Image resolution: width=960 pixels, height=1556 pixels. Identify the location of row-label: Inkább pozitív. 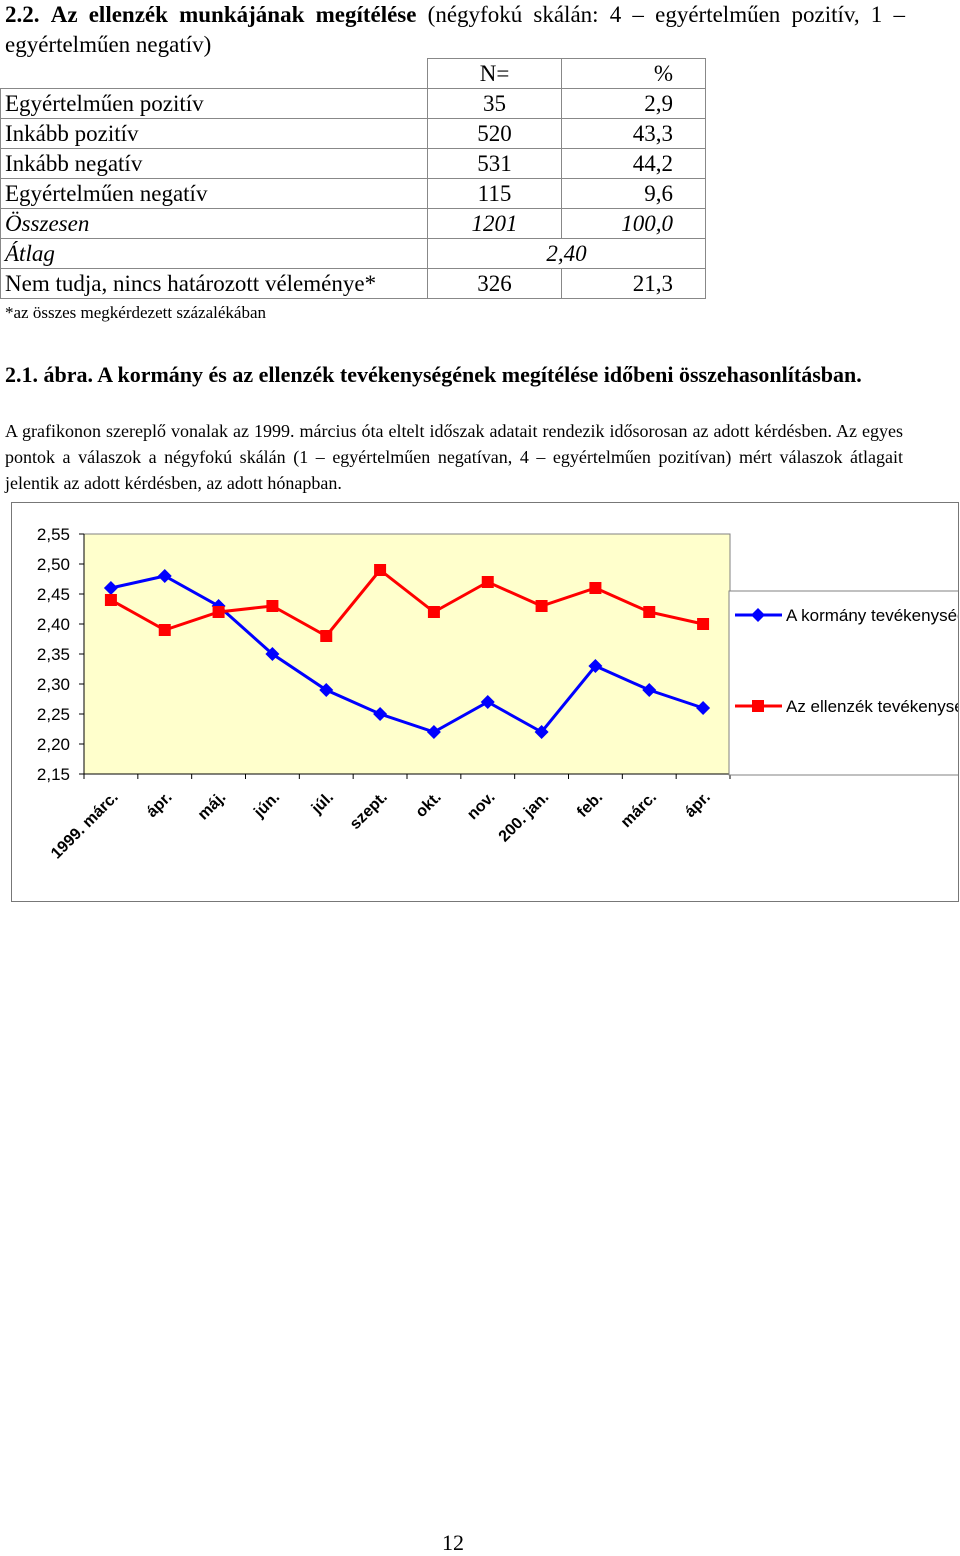
(214, 133).